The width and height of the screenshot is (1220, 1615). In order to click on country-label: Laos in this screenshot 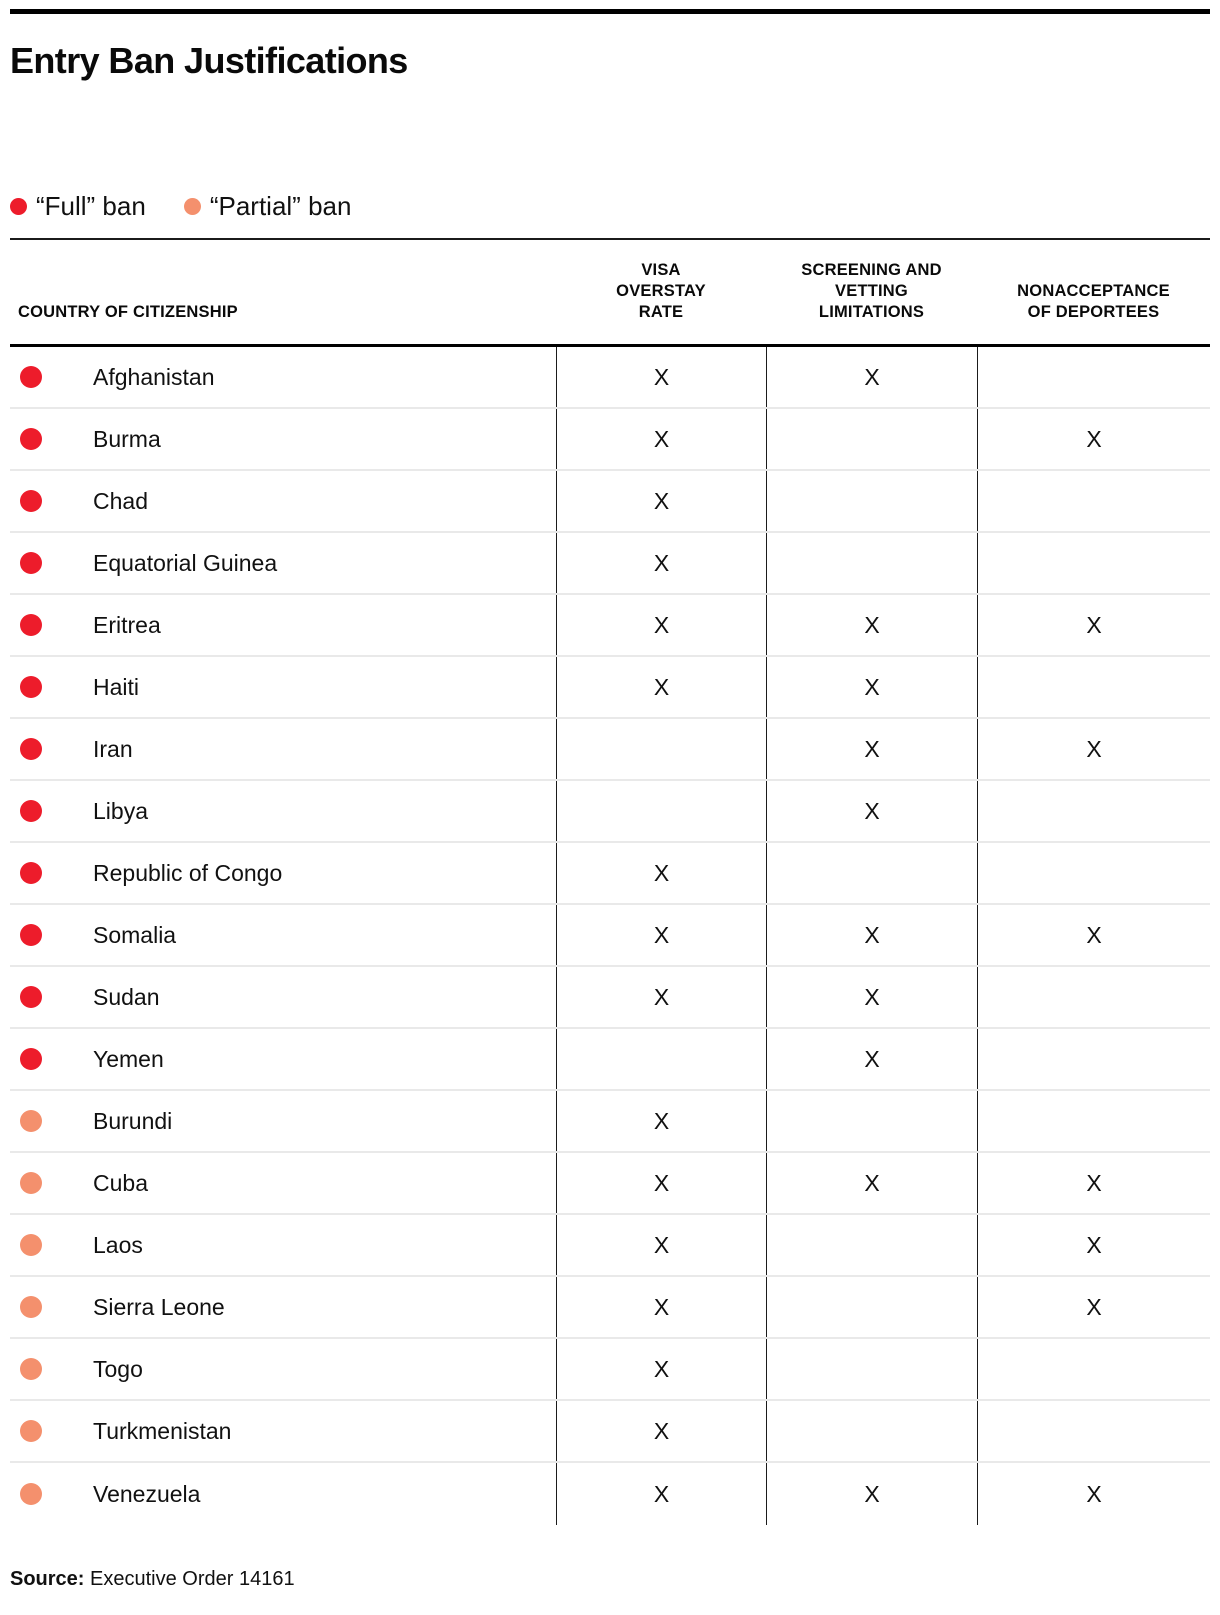, I will do `click(118, 1245)`.